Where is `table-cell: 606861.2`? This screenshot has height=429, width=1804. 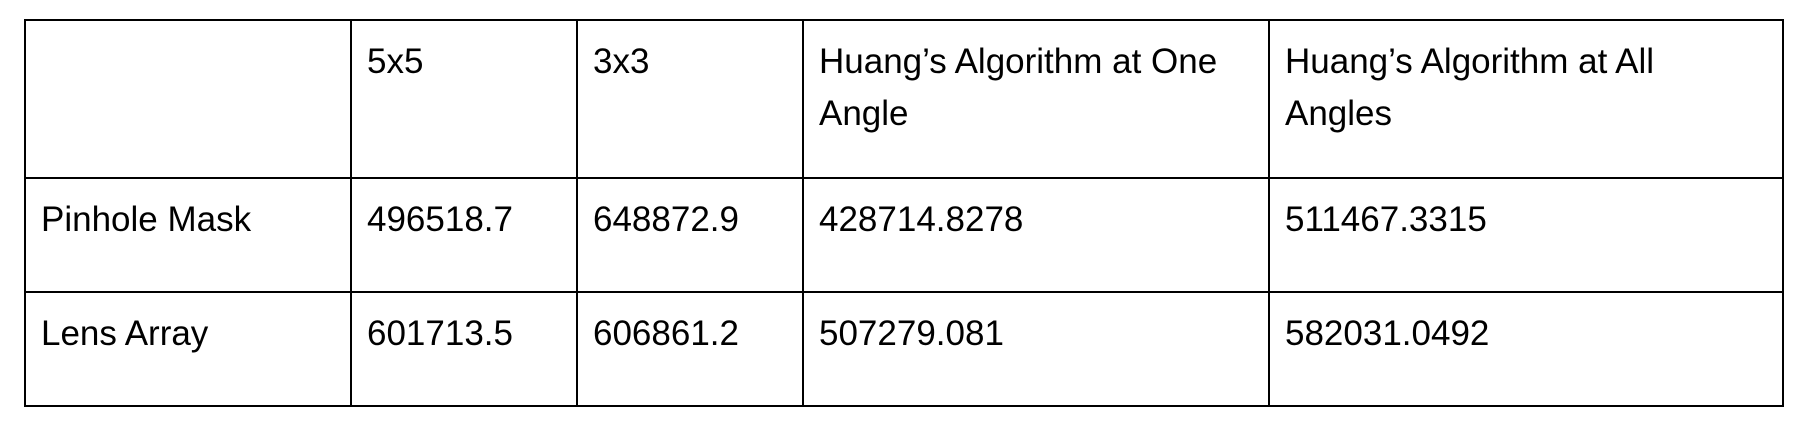
table-cell: 606861.2 is located at coordinates (690, 349).